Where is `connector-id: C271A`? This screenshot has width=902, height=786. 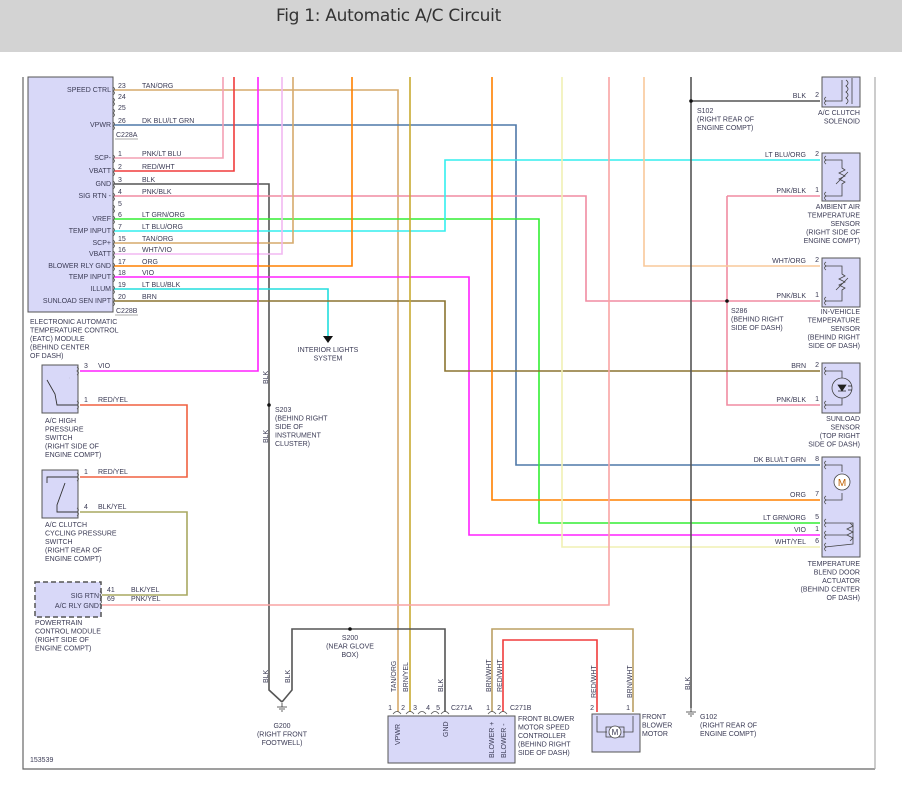
connector-id: C271A is located at coordinates (462, 708).